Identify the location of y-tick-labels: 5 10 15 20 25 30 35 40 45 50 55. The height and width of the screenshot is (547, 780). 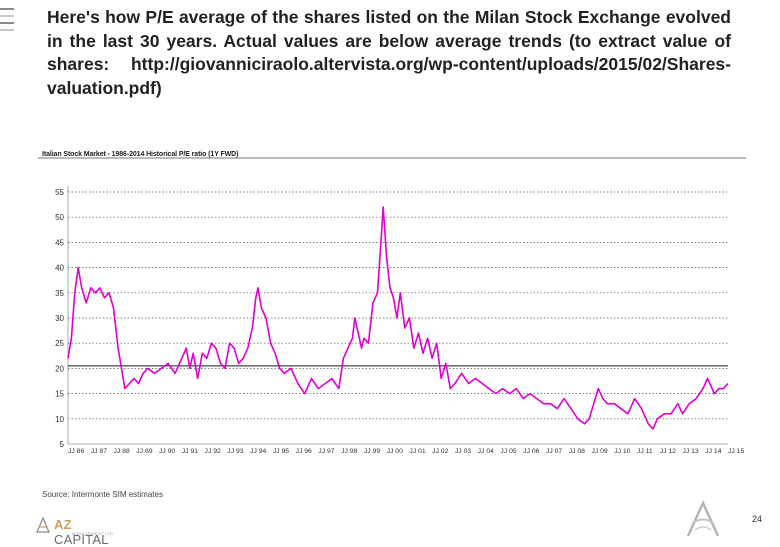
(59, 318).